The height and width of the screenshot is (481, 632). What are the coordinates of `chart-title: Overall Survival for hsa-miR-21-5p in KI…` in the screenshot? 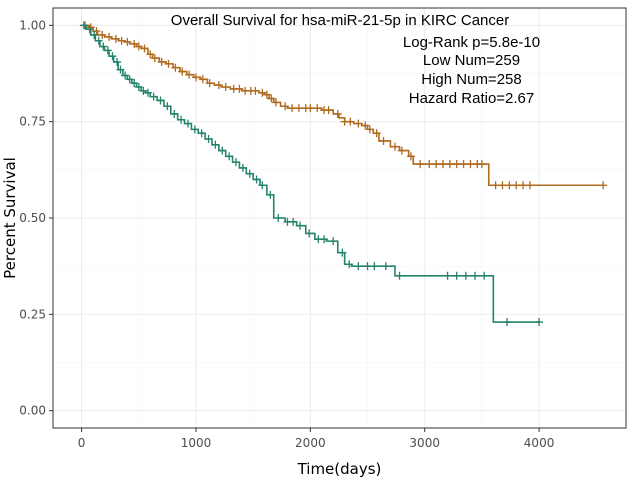 It's located at (340, 20).